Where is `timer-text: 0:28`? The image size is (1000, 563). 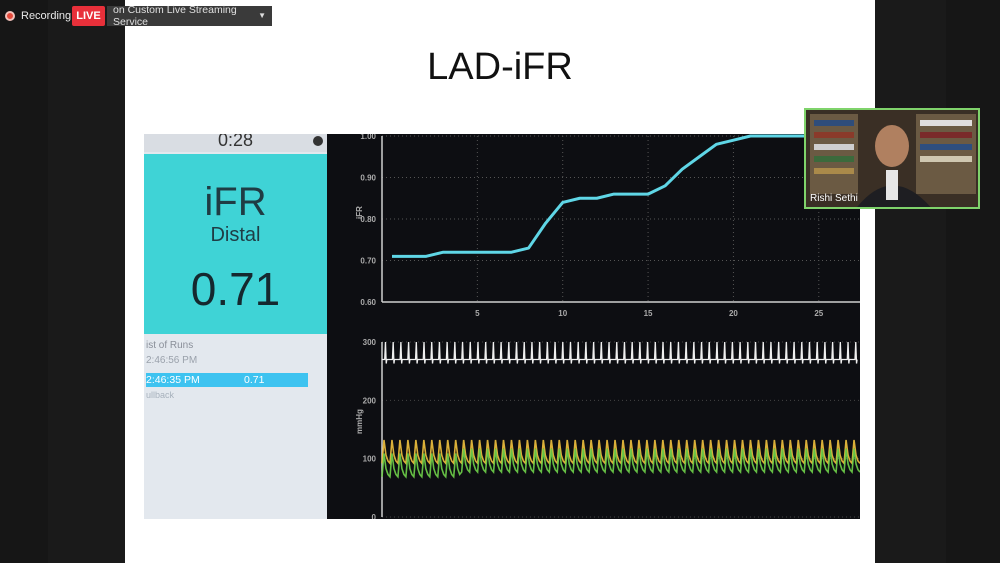 timer-text: 0:28 is located at coordinates (235, 142).